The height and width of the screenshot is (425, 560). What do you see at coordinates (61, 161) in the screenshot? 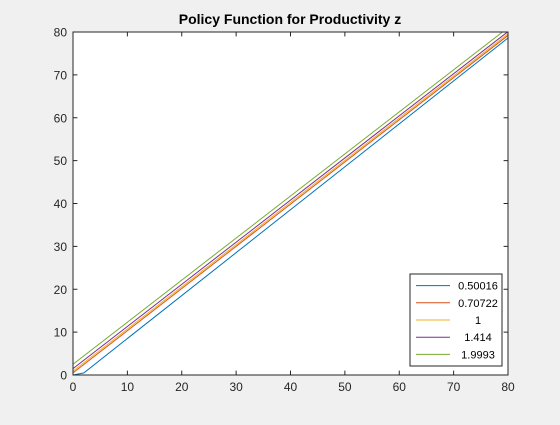
I see `y-tick-label: 50` at bounding box center [61, 161].